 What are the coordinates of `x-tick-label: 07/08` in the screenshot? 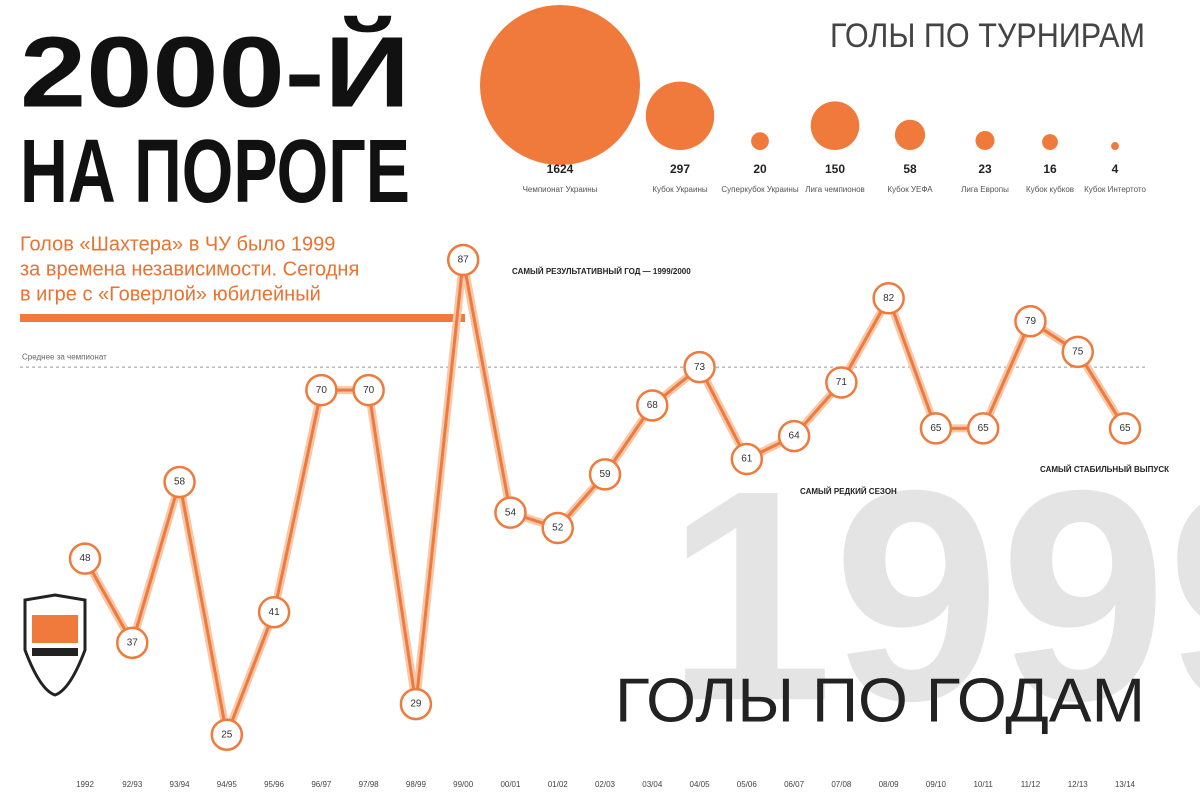 It's located at (841, 784).